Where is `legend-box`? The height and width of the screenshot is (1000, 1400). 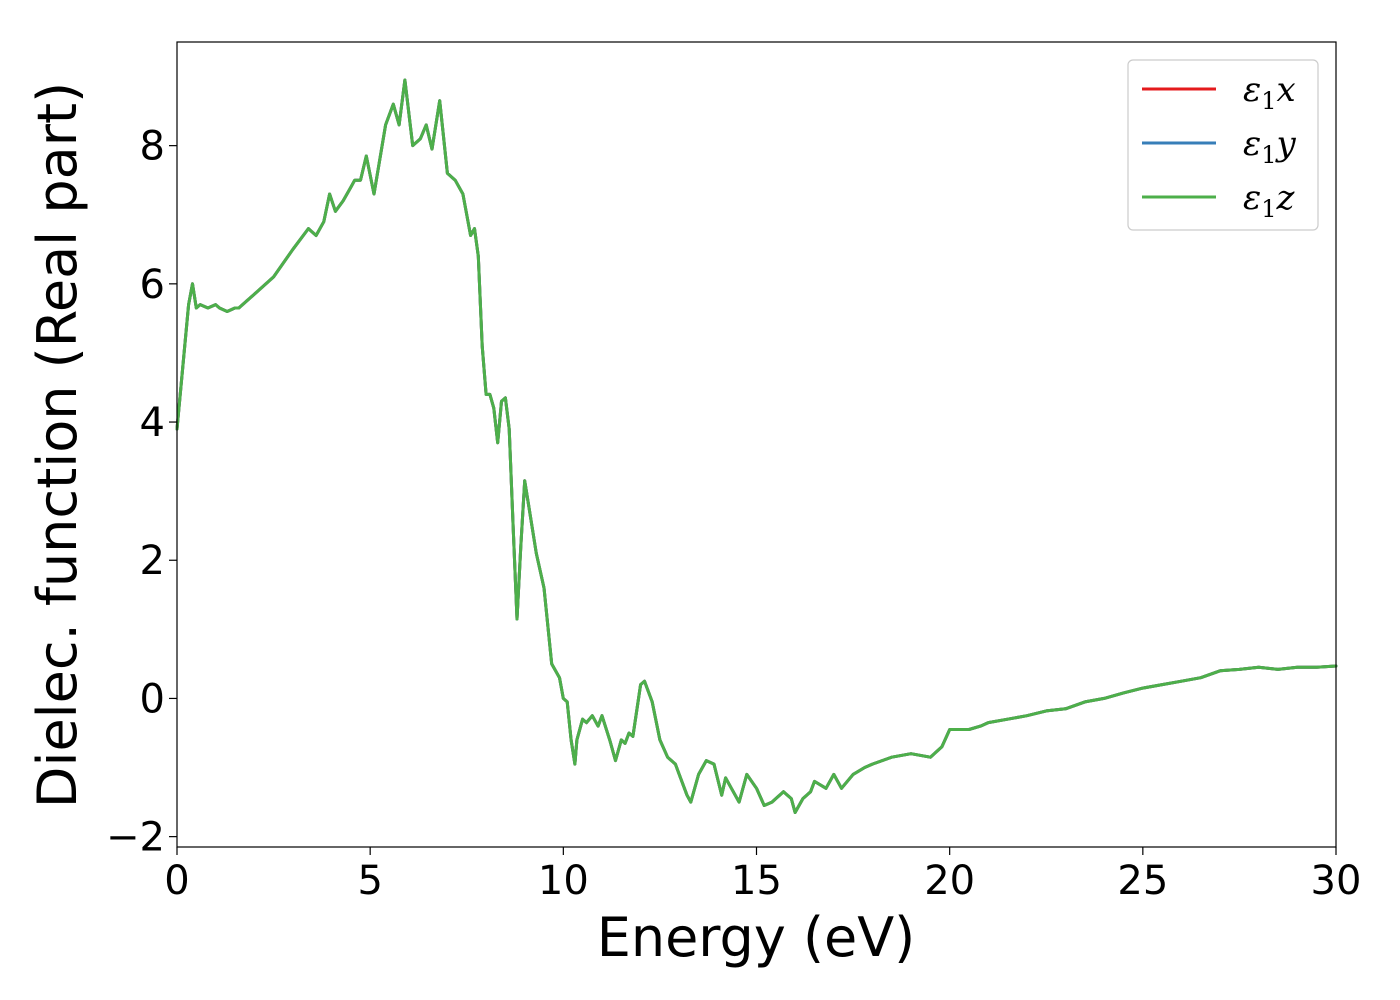
legend-box is located at coordinates (1223, 145).